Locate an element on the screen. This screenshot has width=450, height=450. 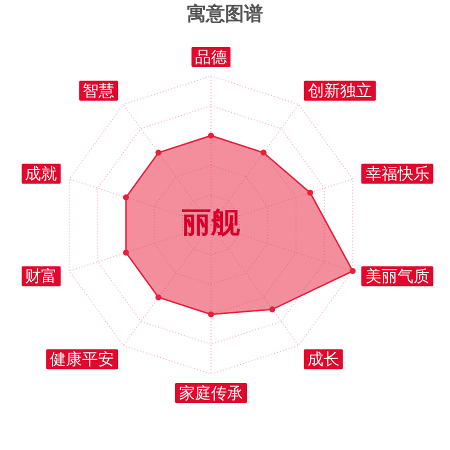
spoke-label: 财富 is located at coordinates (41, 276).